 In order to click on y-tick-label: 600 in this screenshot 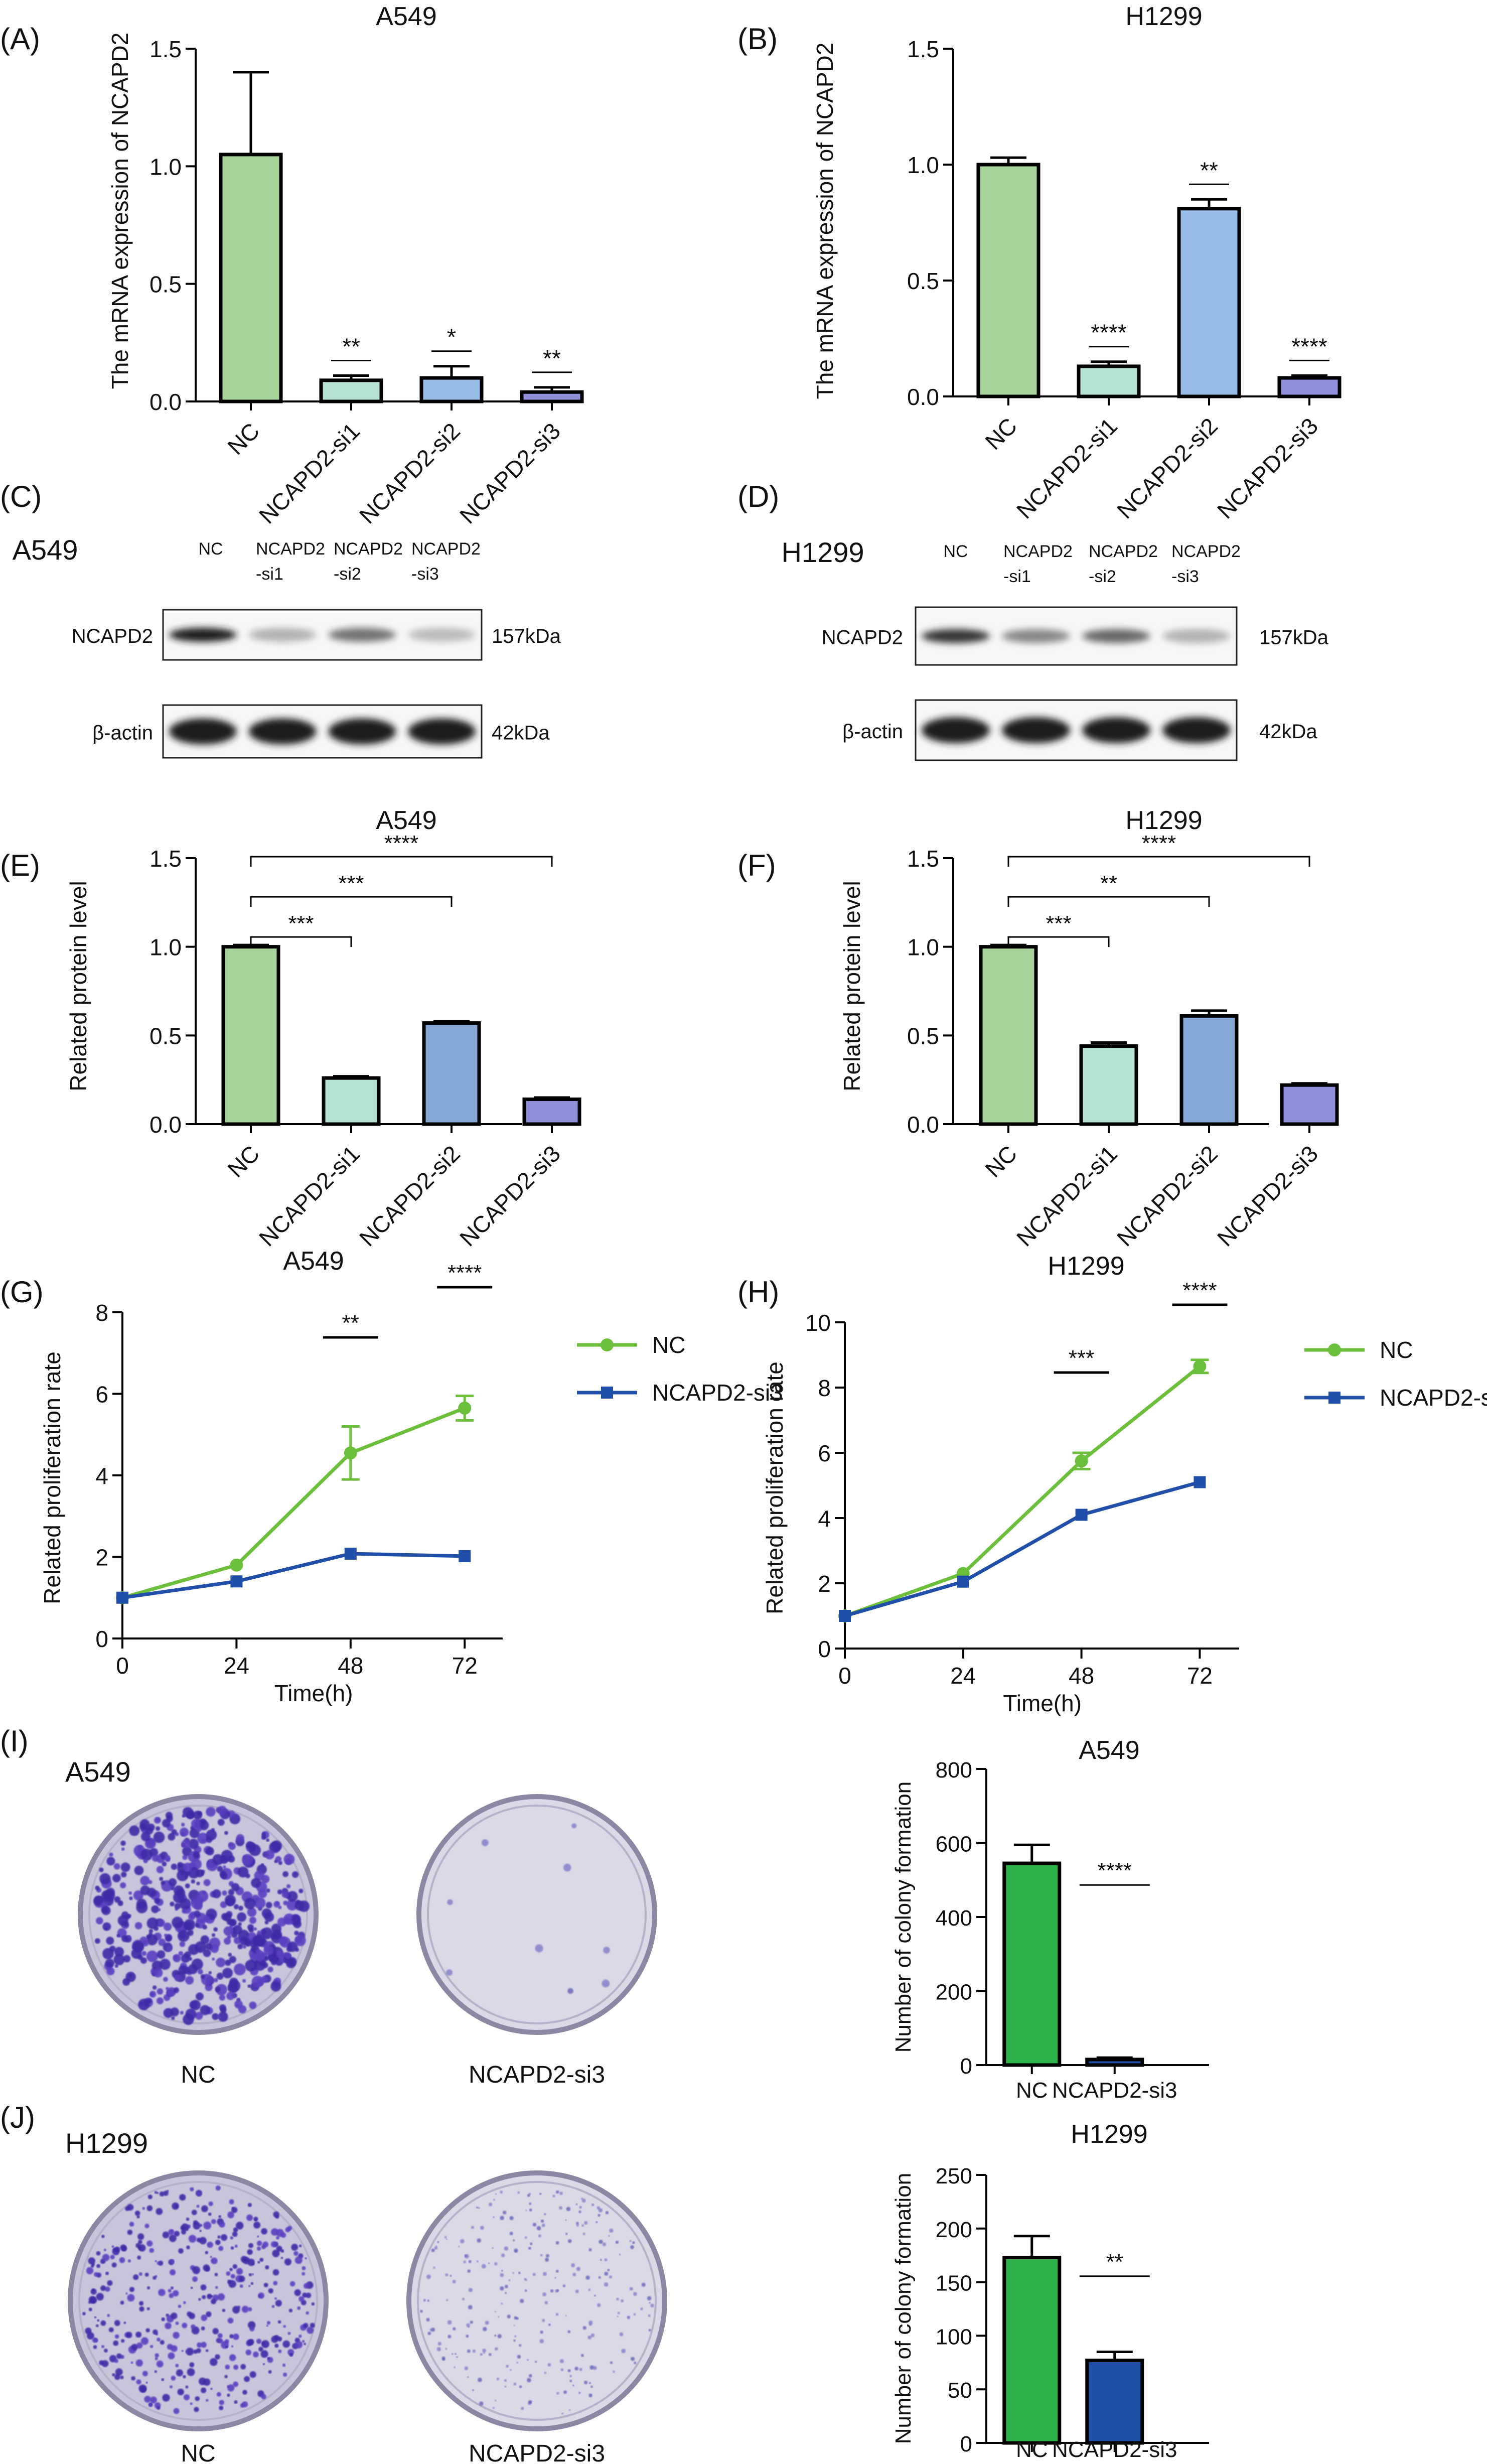, I will do `click(954, 1844)`.